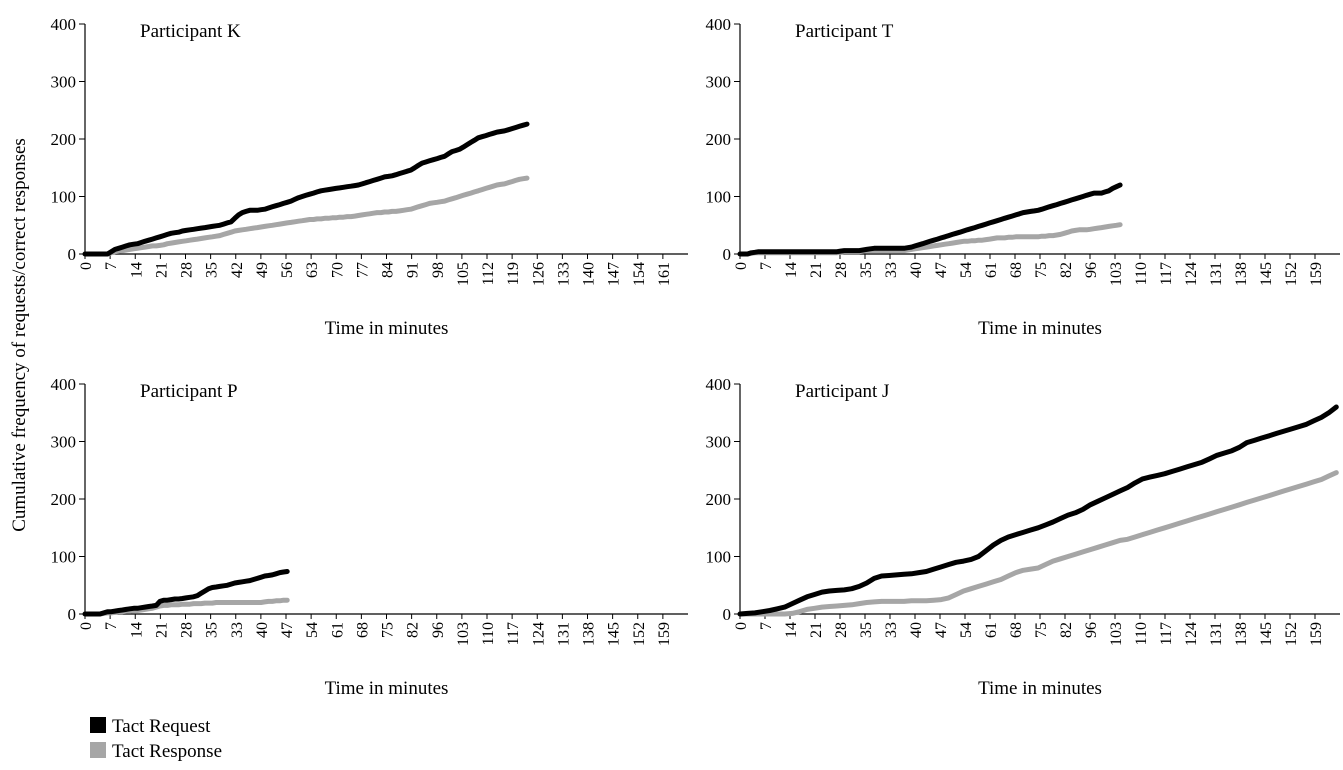  Describe the element at coordinates (156, 739) in the screenshot. I see `legend: Tact Request Tact Response` at that location.